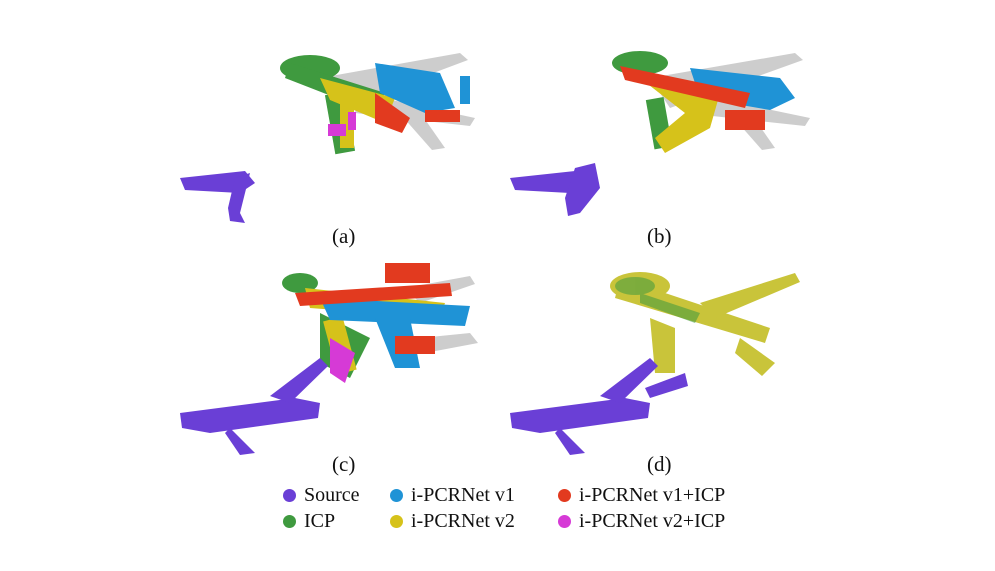  Describe the element at coordinates (463, 521) in the screenshot. I see `legend-label: i-PCRNet v2` at that location.